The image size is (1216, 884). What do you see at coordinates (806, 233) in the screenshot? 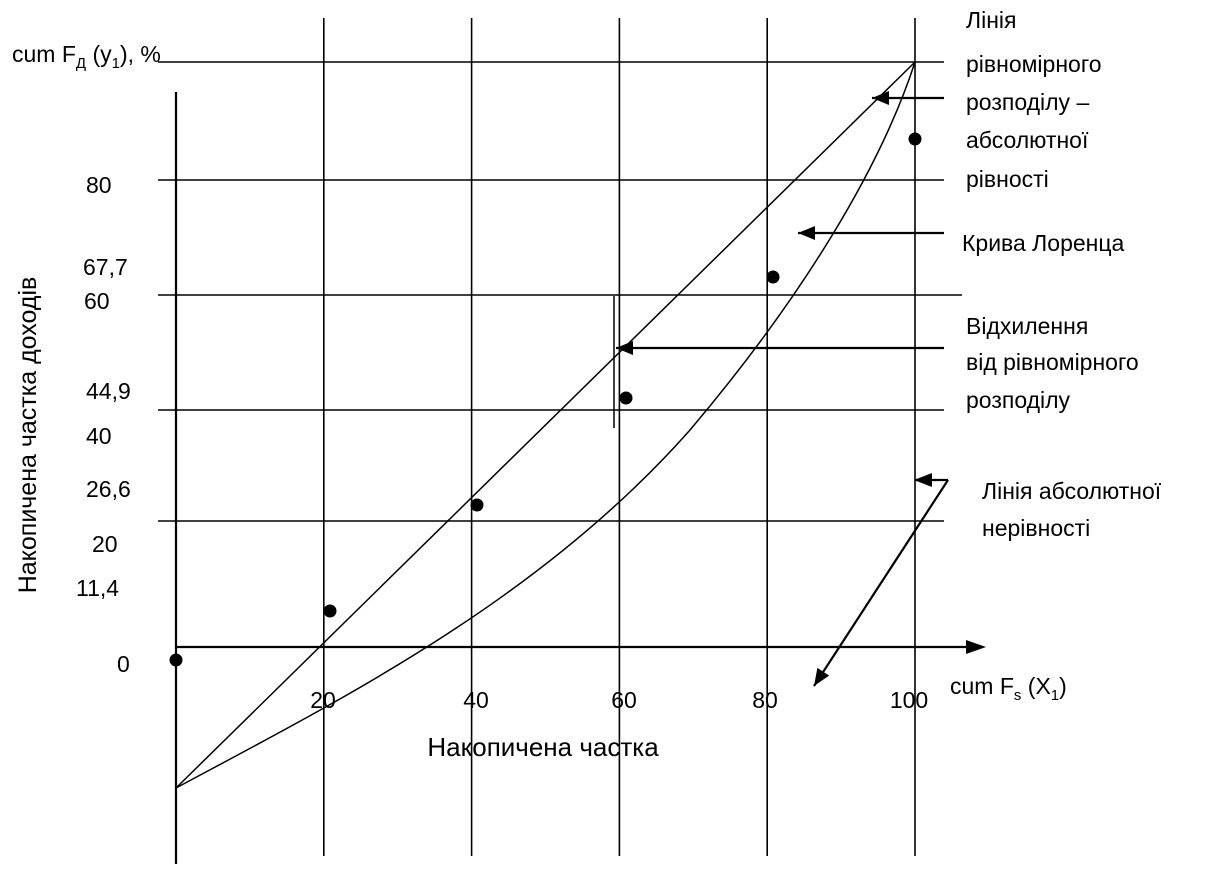
I see `arrow-lorenz-curve-head` at bounding box center [806, 233].